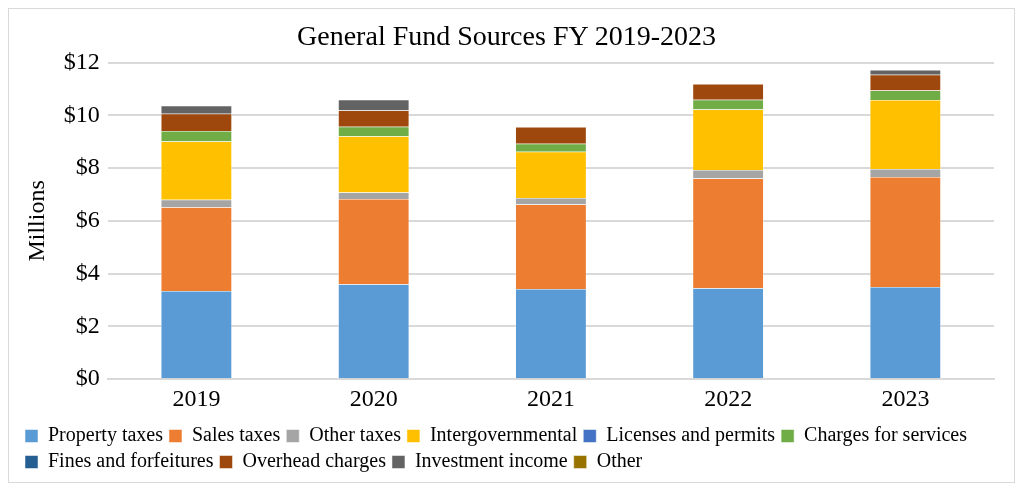 This screenshot has width=1023, height=491. I want to click on x-tick-label: 2021, so click(550, 397).